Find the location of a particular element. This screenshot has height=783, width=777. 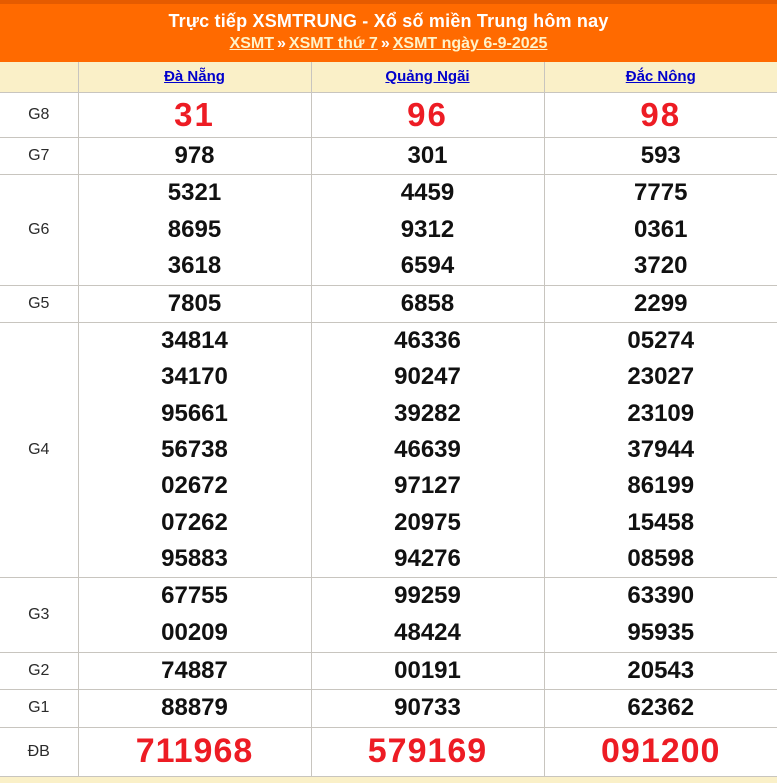

number-value: 39282 is located at coordinates (428, 413).